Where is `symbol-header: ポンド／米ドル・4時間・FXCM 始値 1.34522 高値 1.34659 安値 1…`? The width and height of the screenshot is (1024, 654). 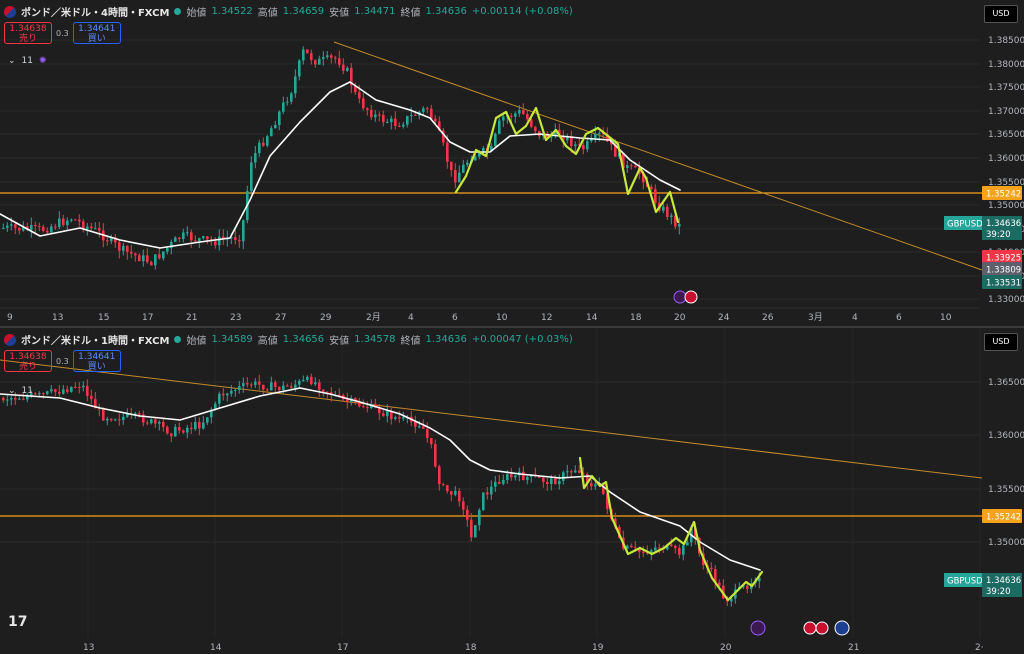 symbol-header: ポンド／米ドル・4時間・FXCM 始値 1.34522 高値 1.34659 安値 1… is located at coordinates (288, 11).